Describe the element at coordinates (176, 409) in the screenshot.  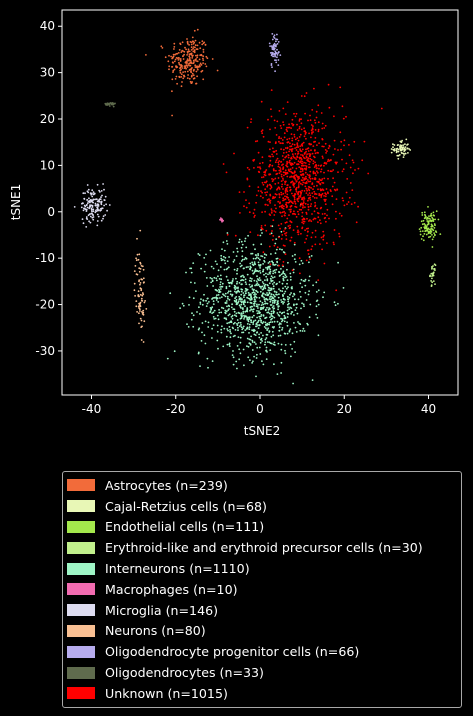
I see `x-tick-label: -20` at that location.